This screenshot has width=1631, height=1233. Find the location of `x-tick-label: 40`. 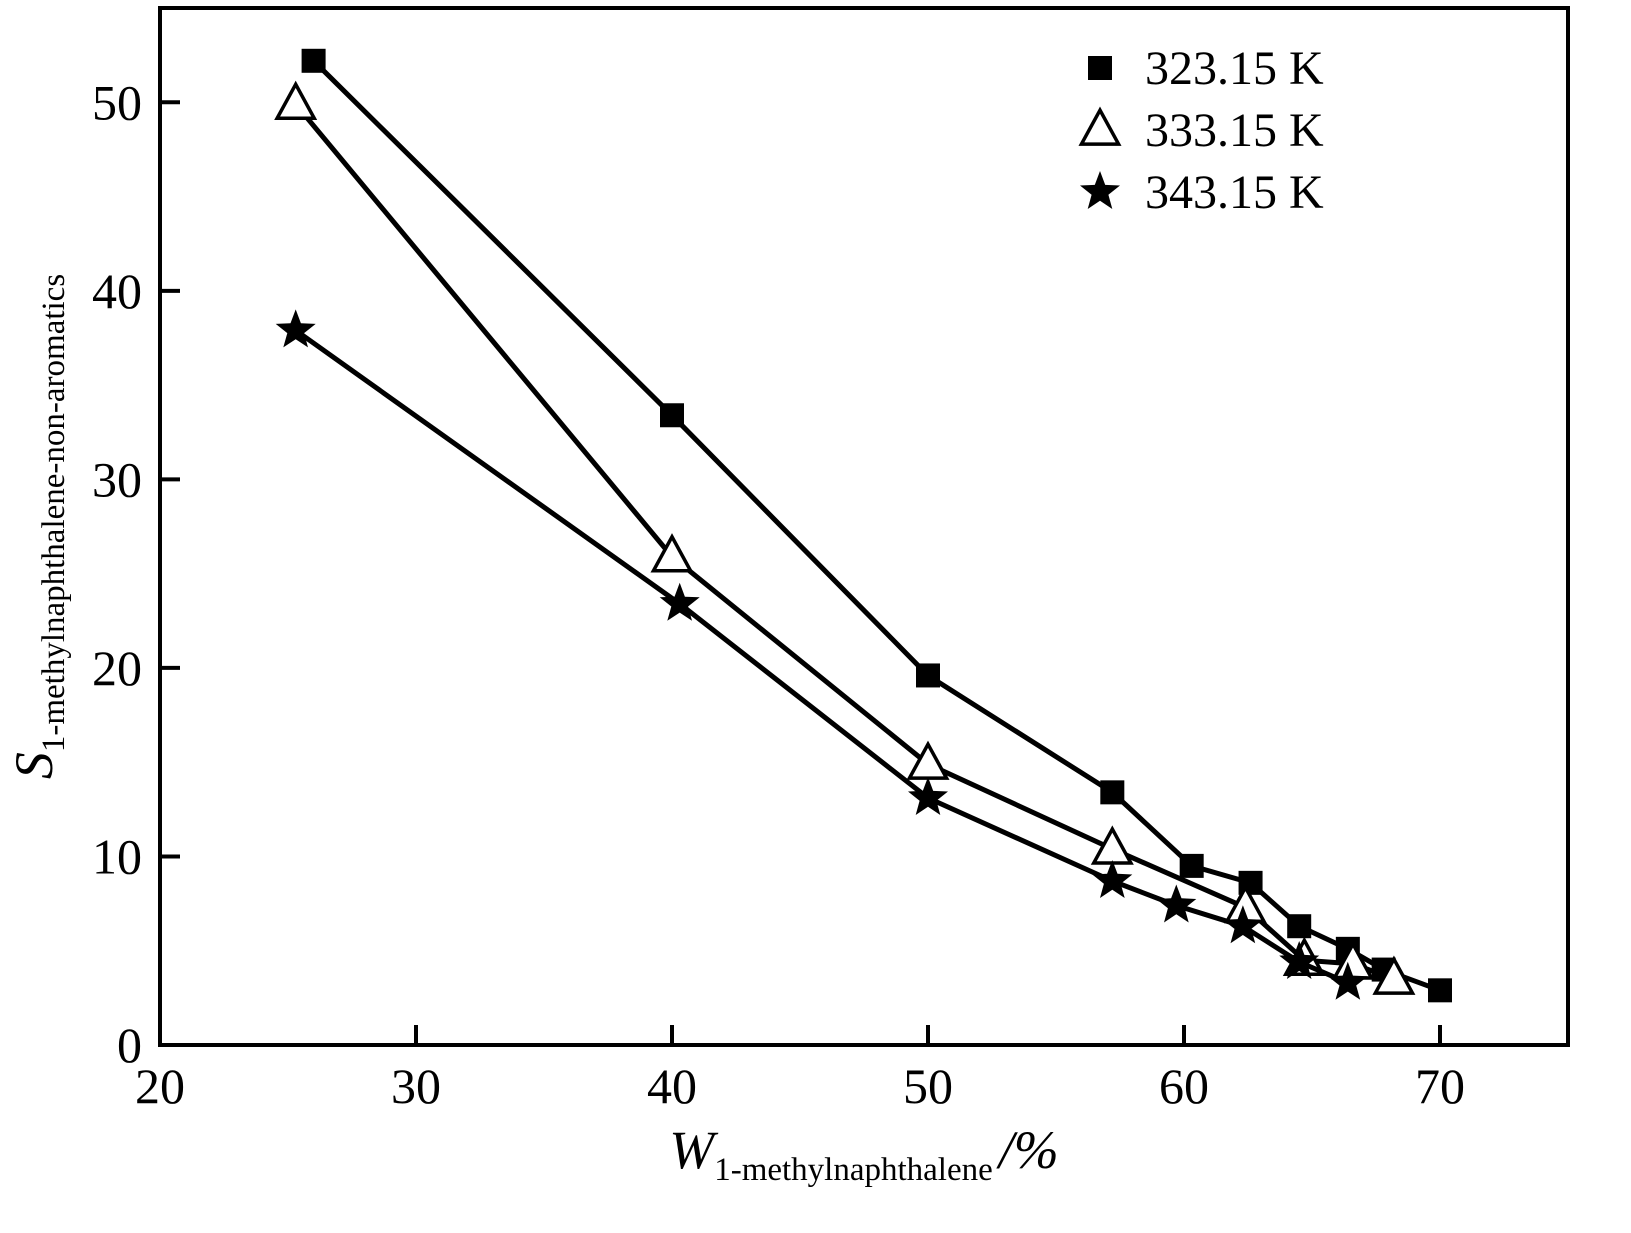

x-tick-label: 40 is located at coordinates (672, 1086).